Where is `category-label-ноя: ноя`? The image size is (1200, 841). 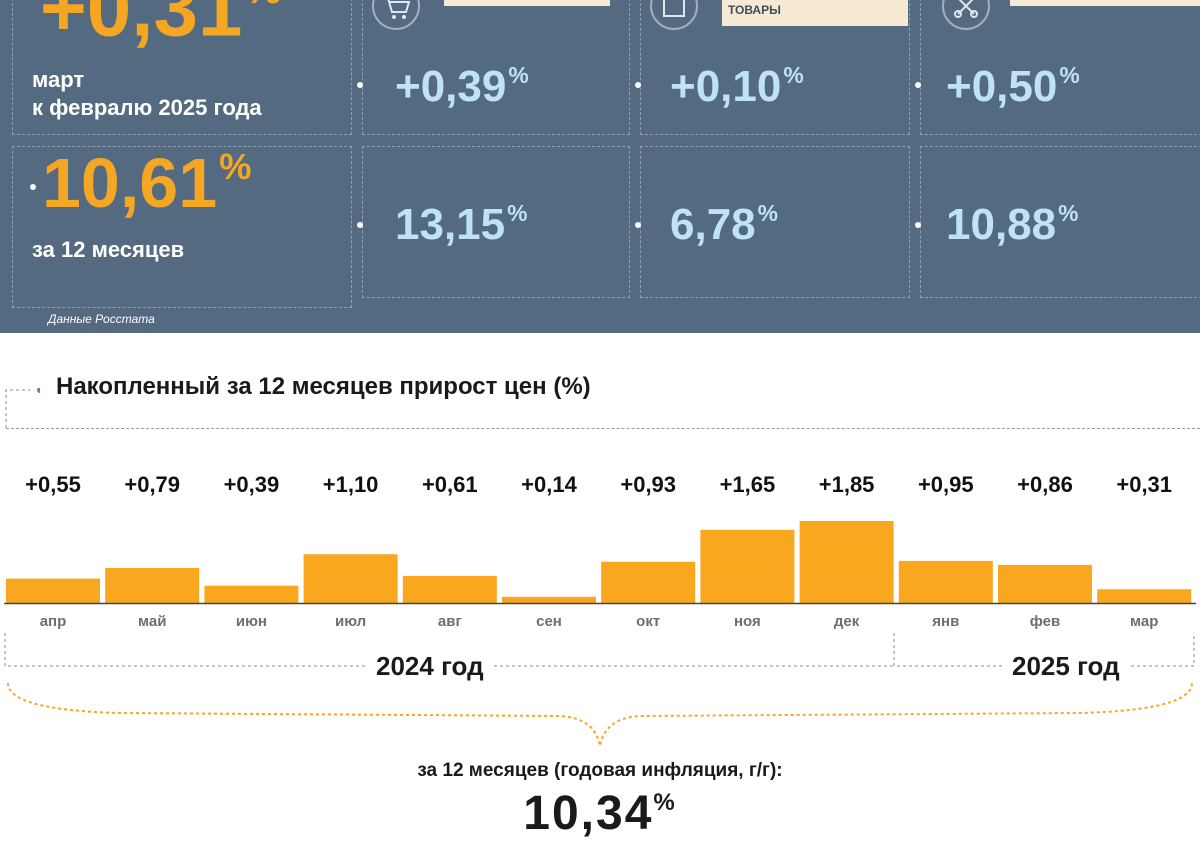 category-label-ноя: ноя is located at coordinates (747, 621).